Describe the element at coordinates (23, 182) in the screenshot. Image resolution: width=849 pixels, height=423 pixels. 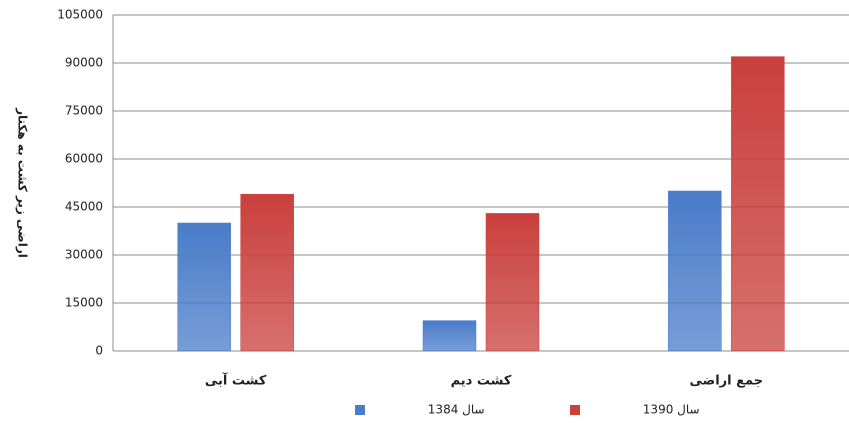
I see `y-axis-label: اراضی زیر کشت به هکتار` at that location.